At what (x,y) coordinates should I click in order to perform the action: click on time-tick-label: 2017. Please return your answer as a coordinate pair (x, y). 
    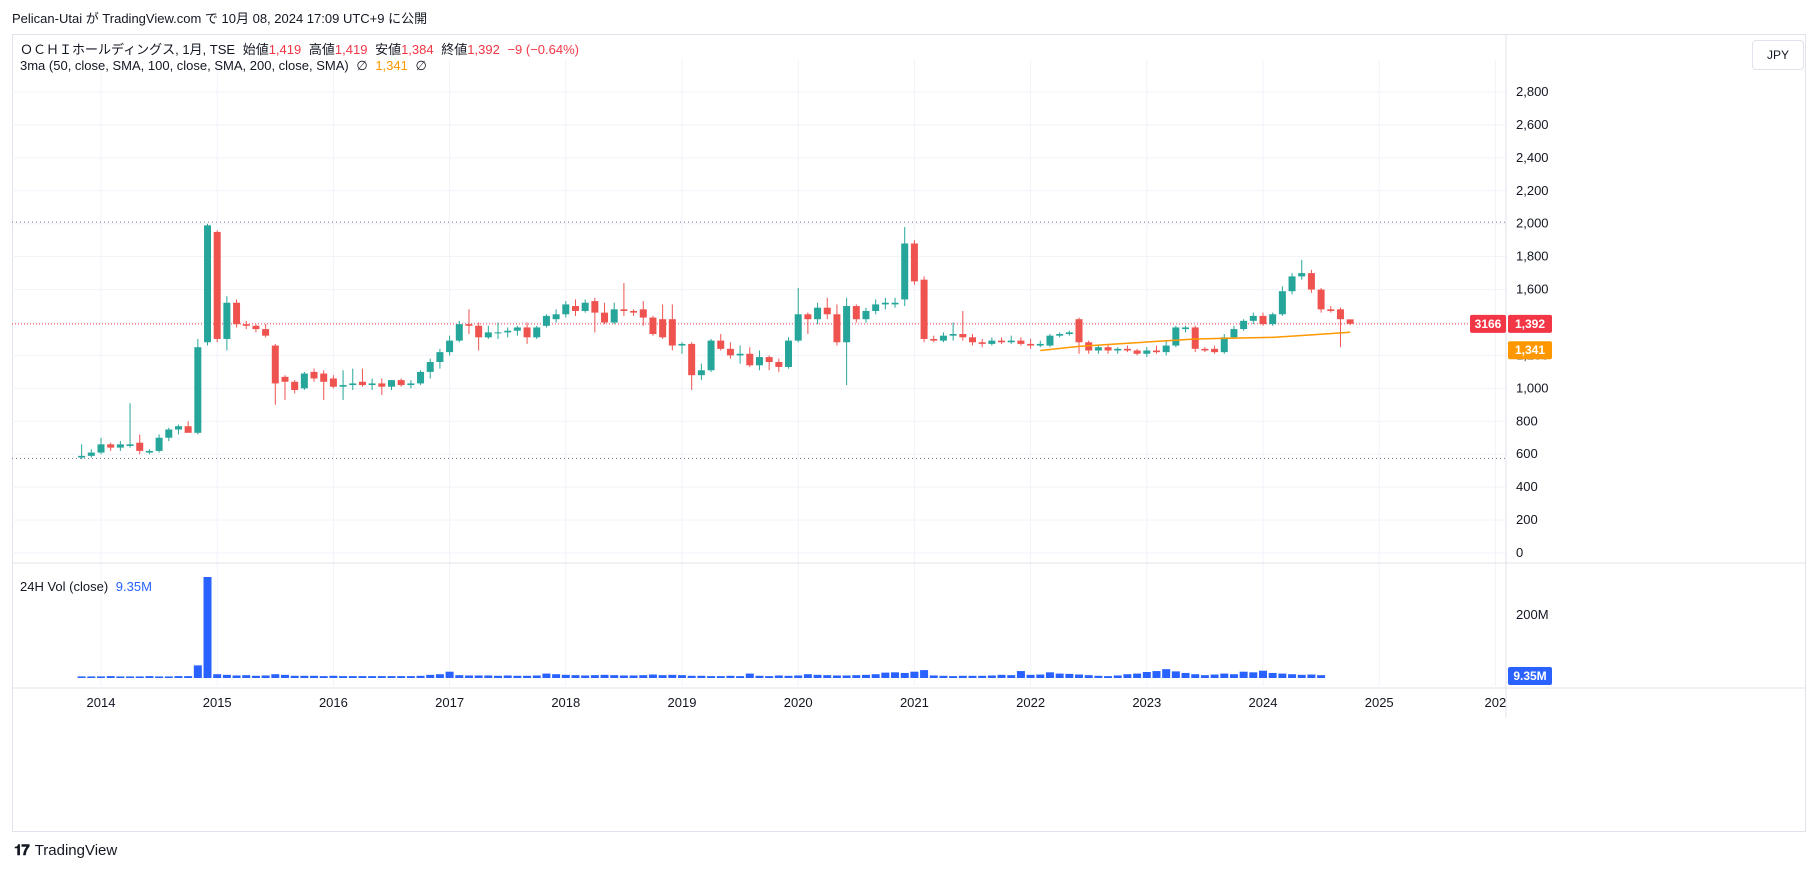
    Looking at the image, I should click on (449, 702).